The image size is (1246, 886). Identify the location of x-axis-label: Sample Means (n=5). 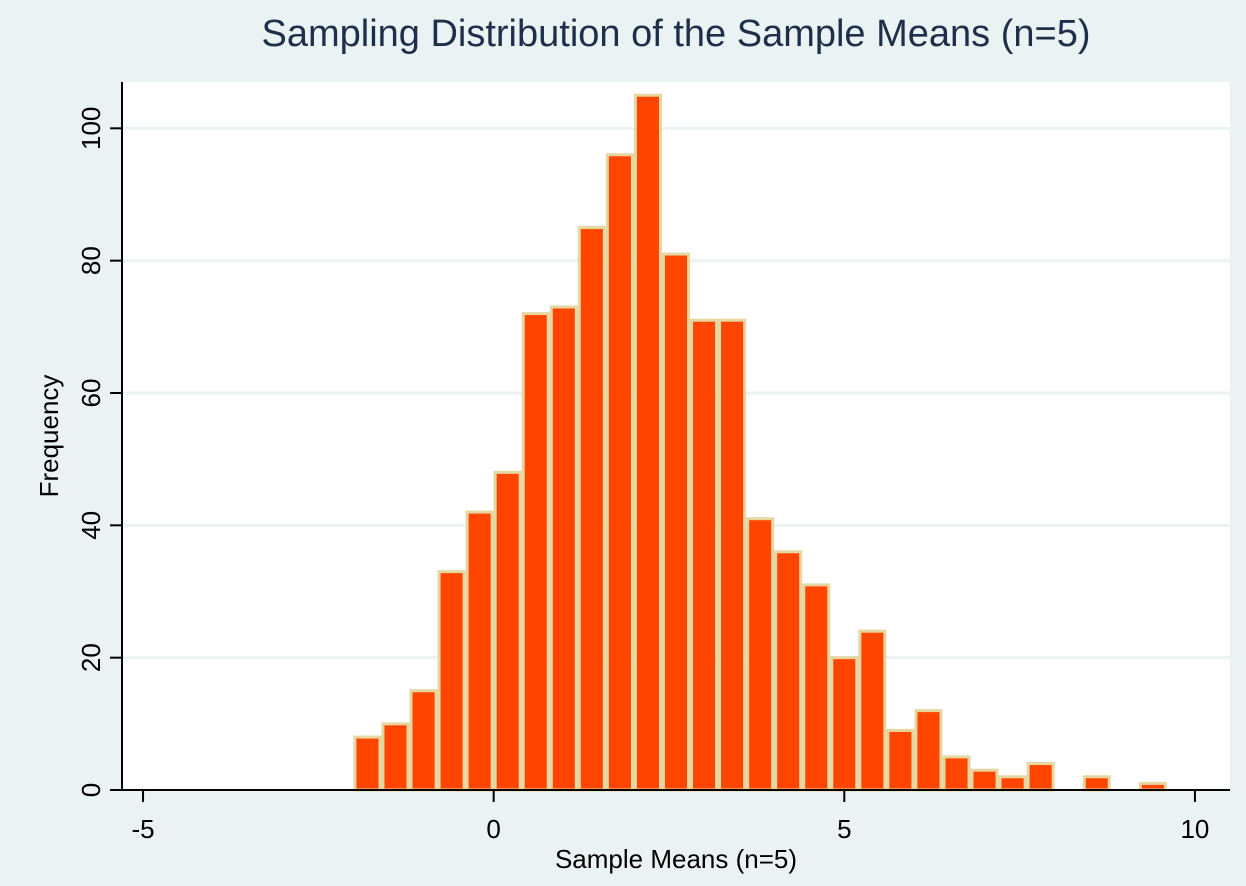
(676, 859).